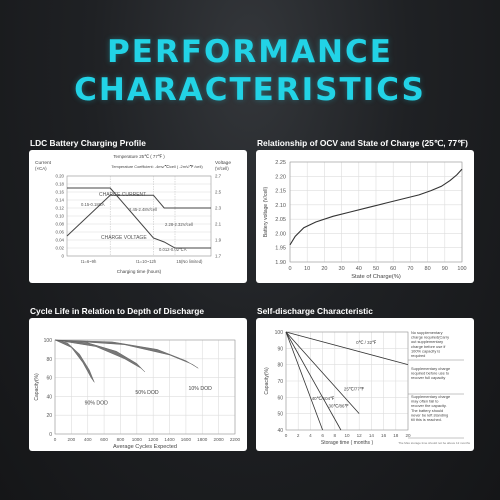  I want to click on x-tick-label: 70, so click(410, 269).